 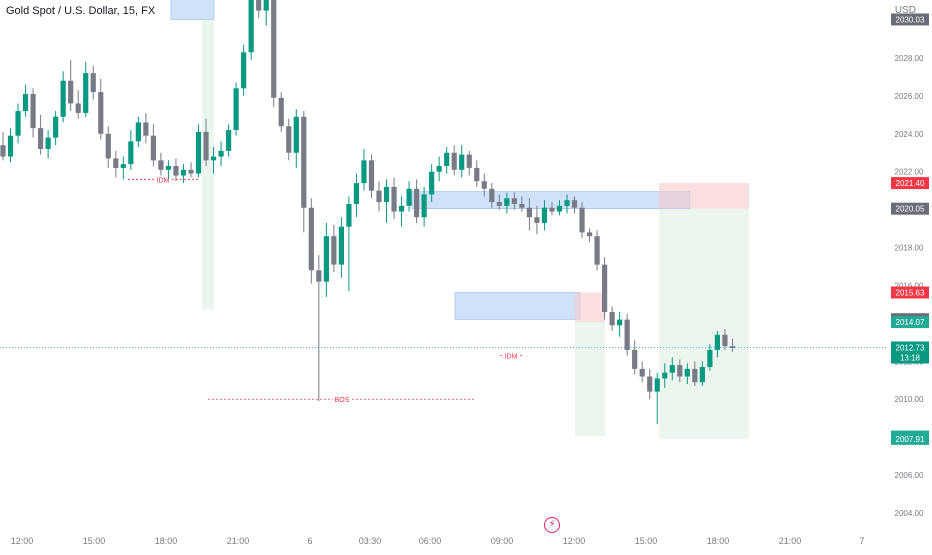 What do you see at coordinates (552, 525) in the screenshot?
I see `lightning-icon: ⚡` at bounding box center [552, 525].